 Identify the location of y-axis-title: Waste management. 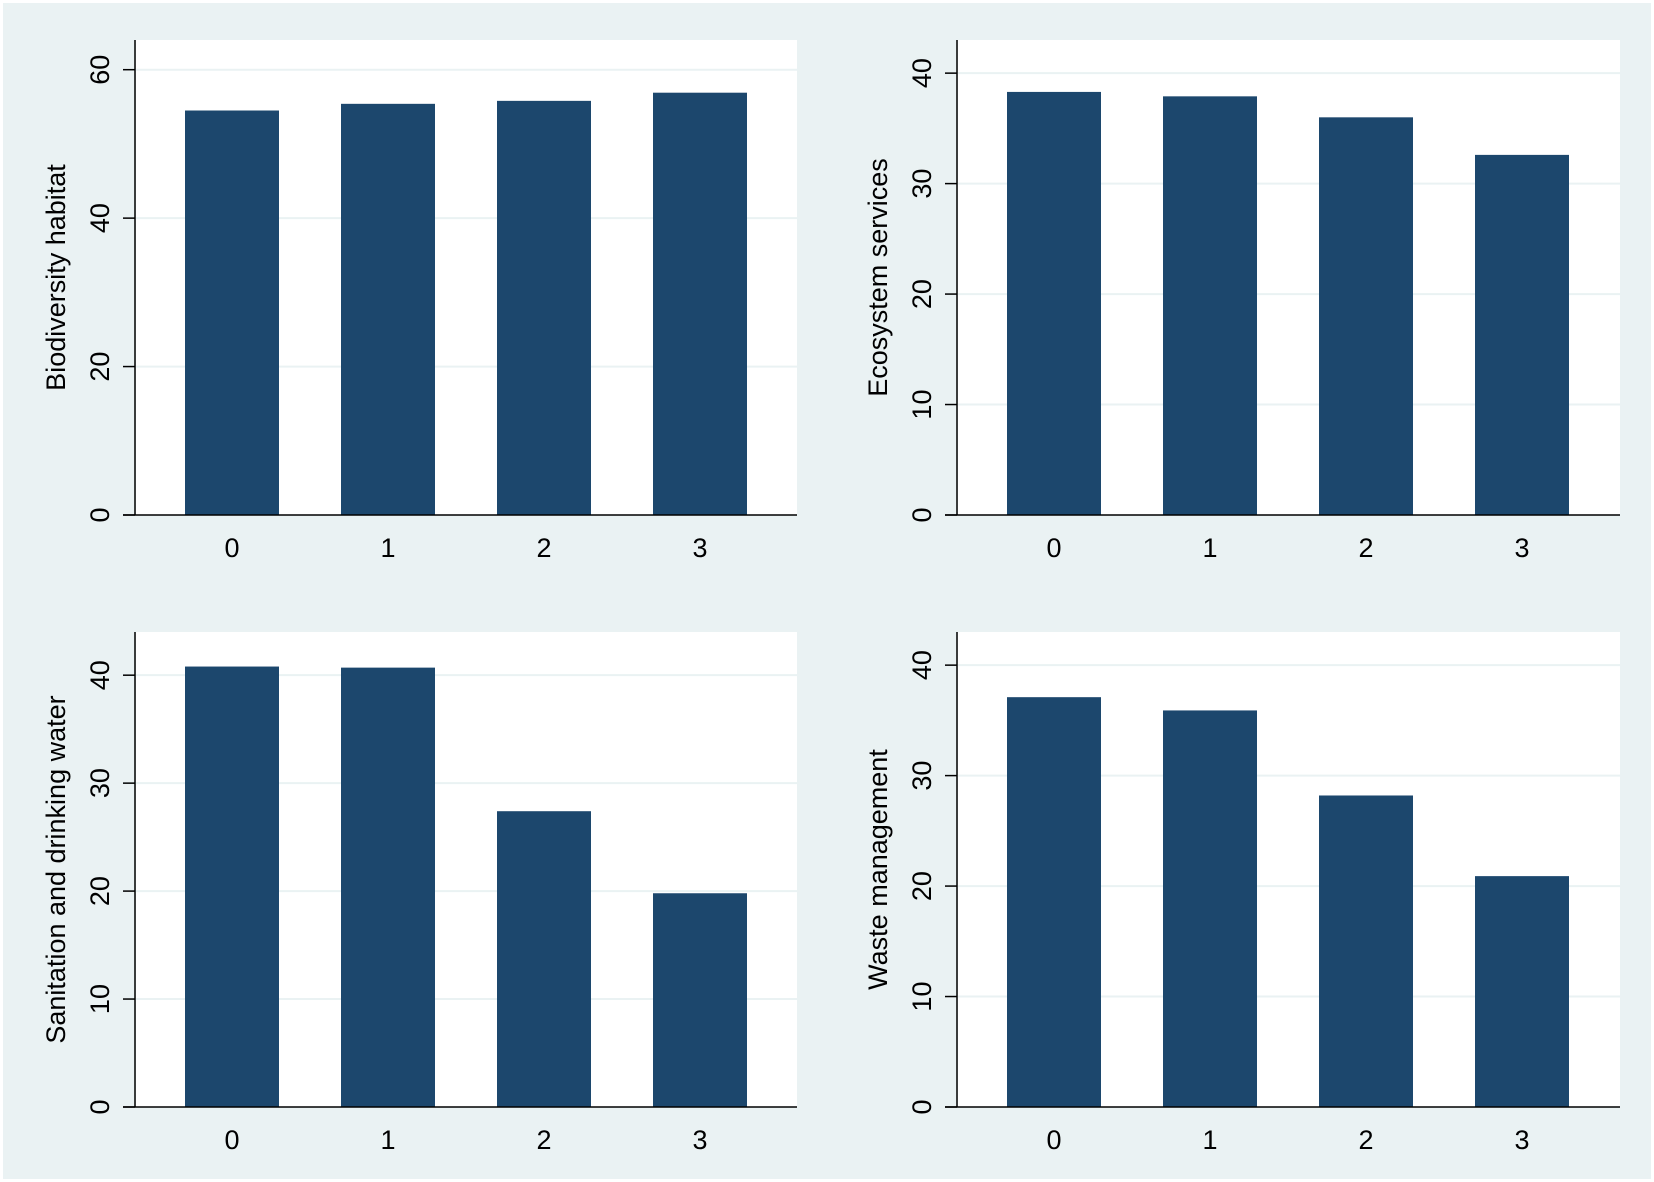
(878, 869).